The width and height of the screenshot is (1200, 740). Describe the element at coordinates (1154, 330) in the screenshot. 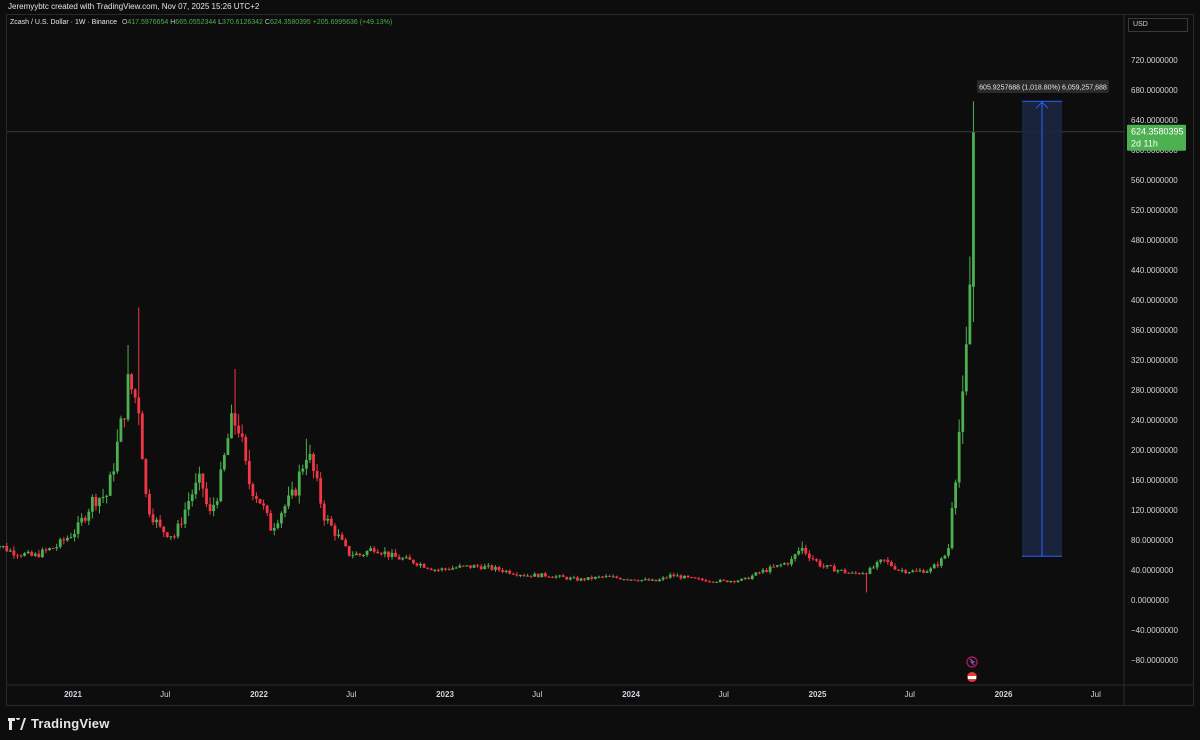

I see `y-tick-label: 360.0000000` at that location.